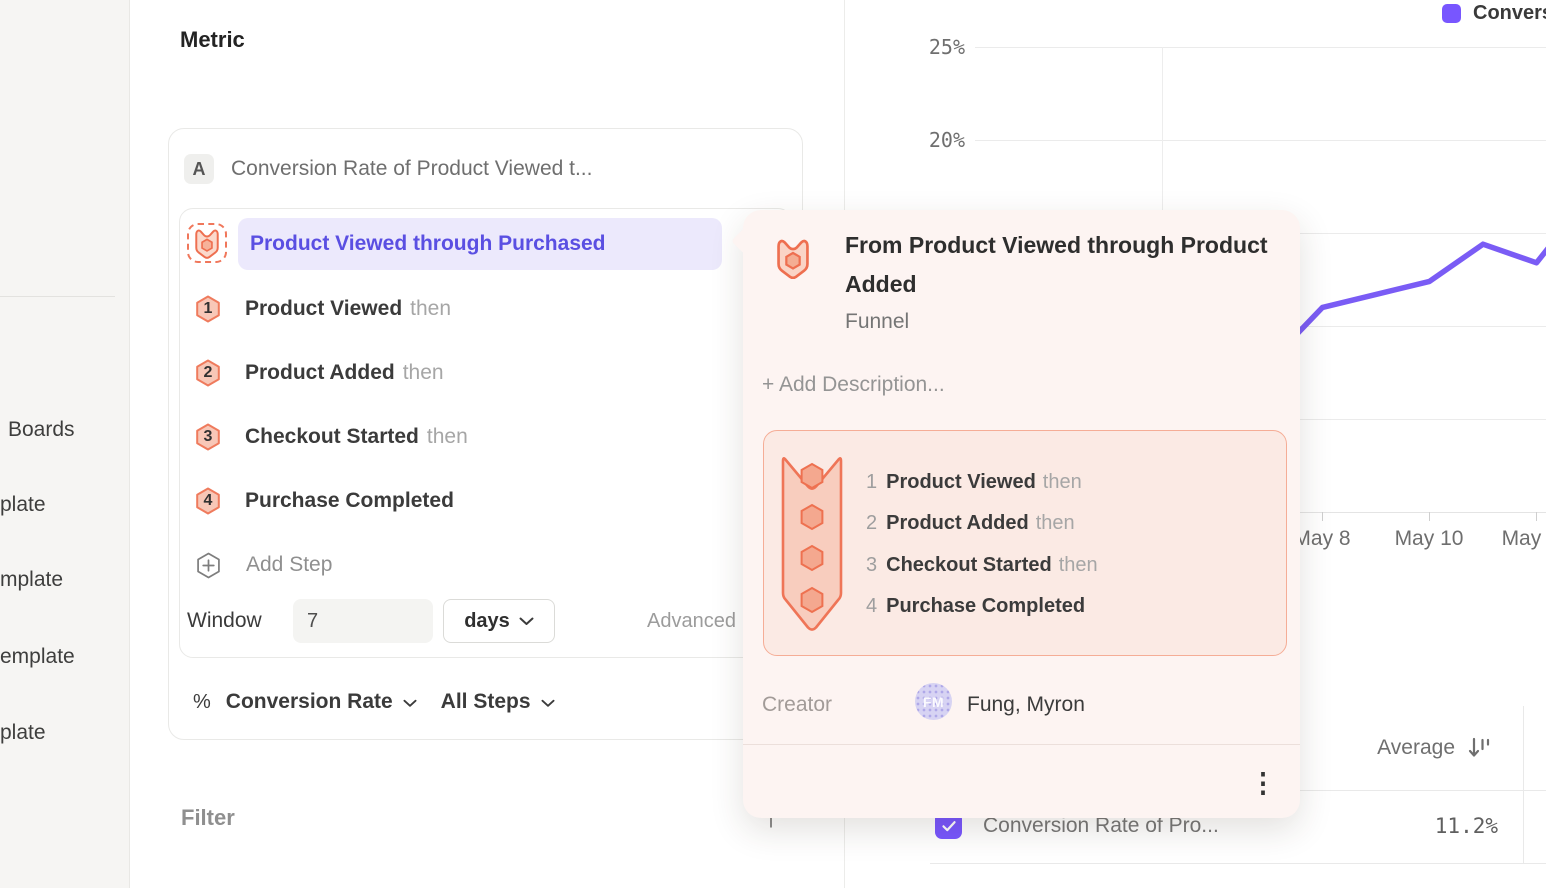 The image size is (1546, 888). I want to click on step-2-badge-icon: 2, so click(208, 373).